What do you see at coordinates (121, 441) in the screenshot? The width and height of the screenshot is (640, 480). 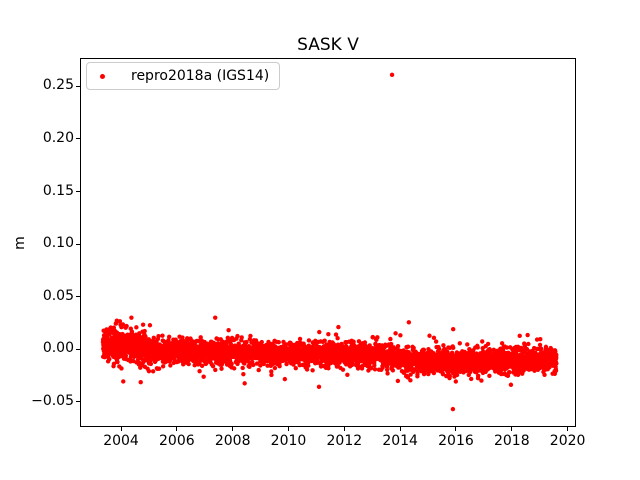 I see `x-tick-label: 2004` at bounding box center [121, 441].